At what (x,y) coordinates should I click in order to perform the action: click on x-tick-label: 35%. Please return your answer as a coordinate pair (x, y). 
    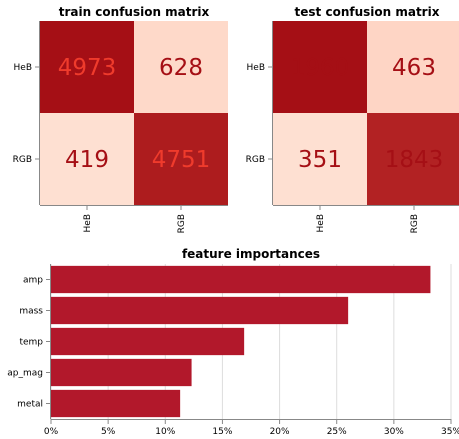
    Looking at the image, I should click on (450, 432).